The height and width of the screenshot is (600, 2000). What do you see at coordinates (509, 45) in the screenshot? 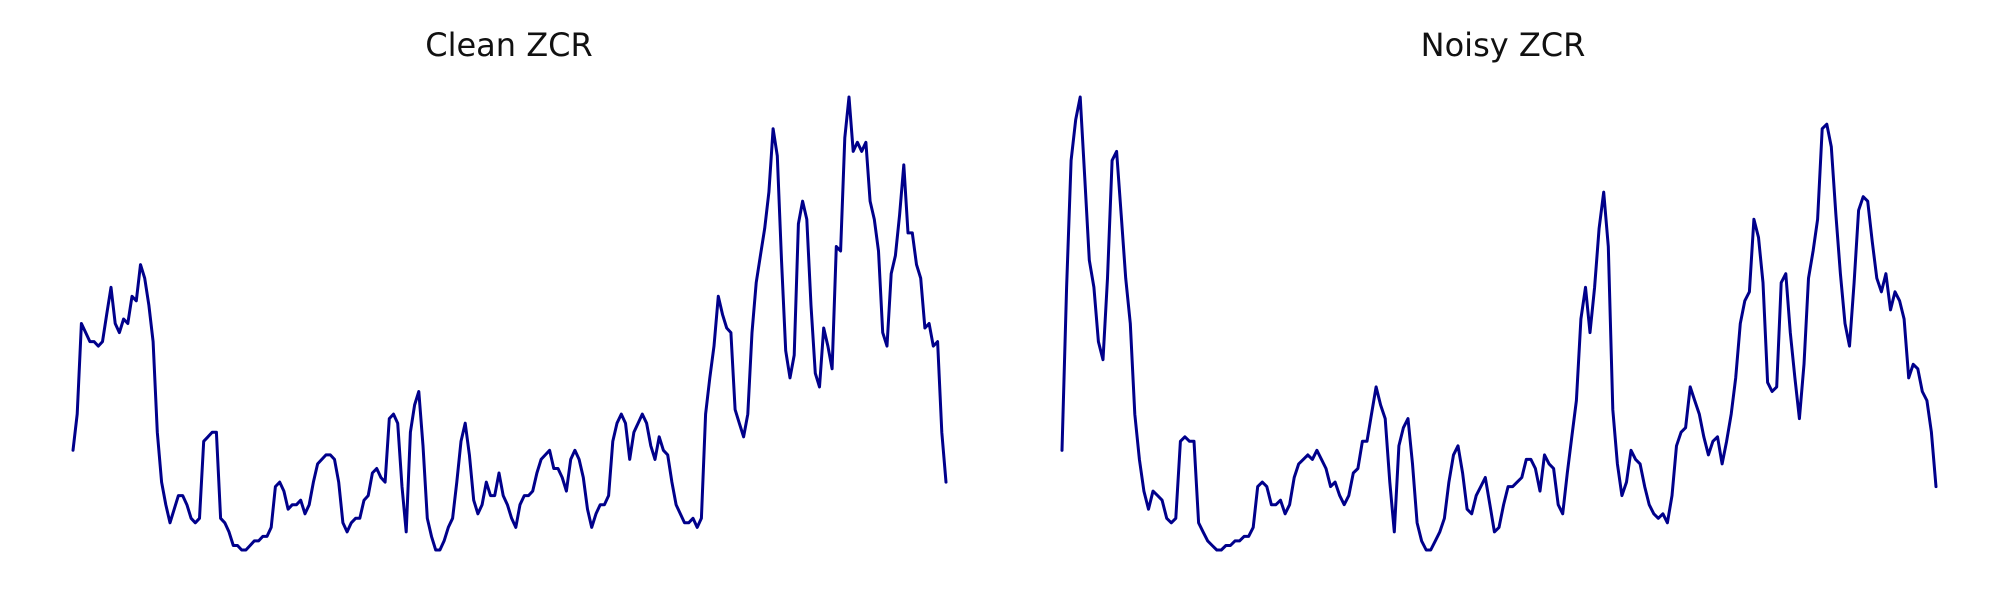
I see `chart-title-clean: Clean ZCR` at bounding box center [509, 45].